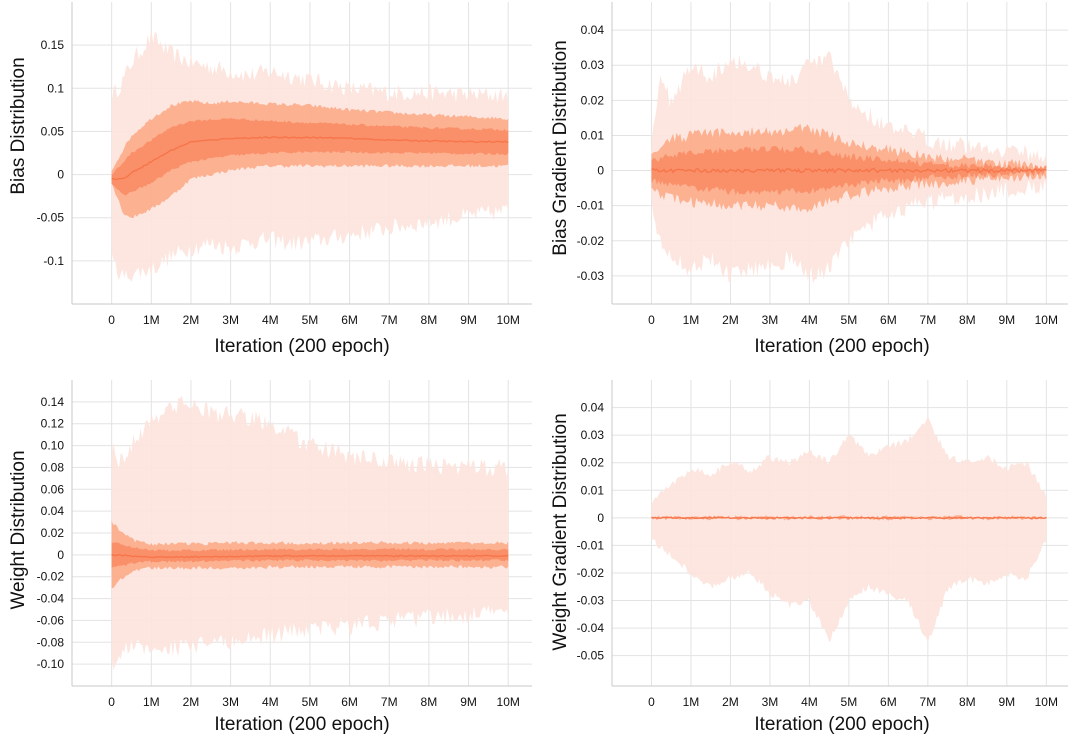  I want to click on y-tick-label: 0.14, so click(53, 402).